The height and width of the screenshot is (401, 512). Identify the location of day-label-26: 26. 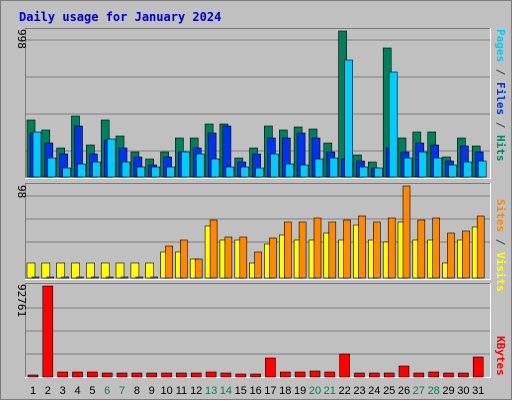
(404, 391).